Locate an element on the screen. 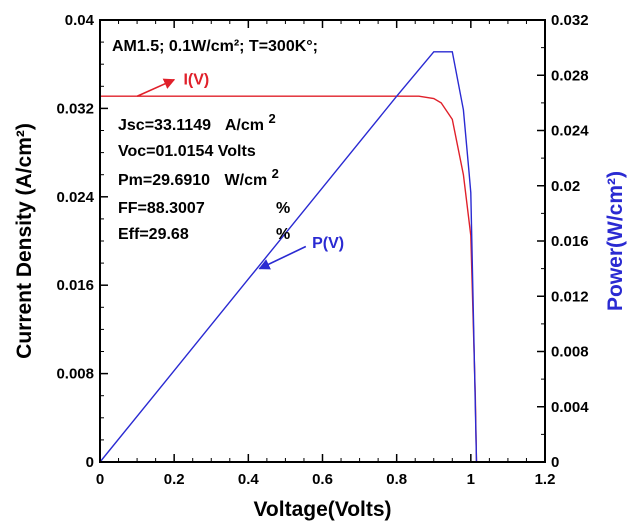  left-y-axis-title: Current Density (A/cm²) is located at coordinates (24, 241).